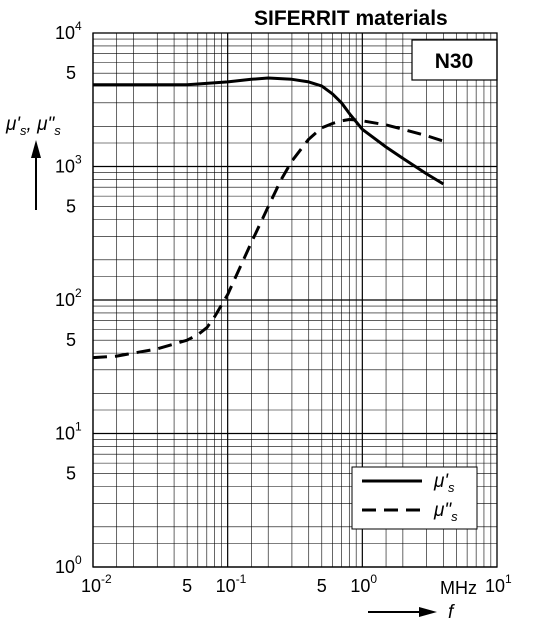  I want to click on legend-box, so click(414, 498).